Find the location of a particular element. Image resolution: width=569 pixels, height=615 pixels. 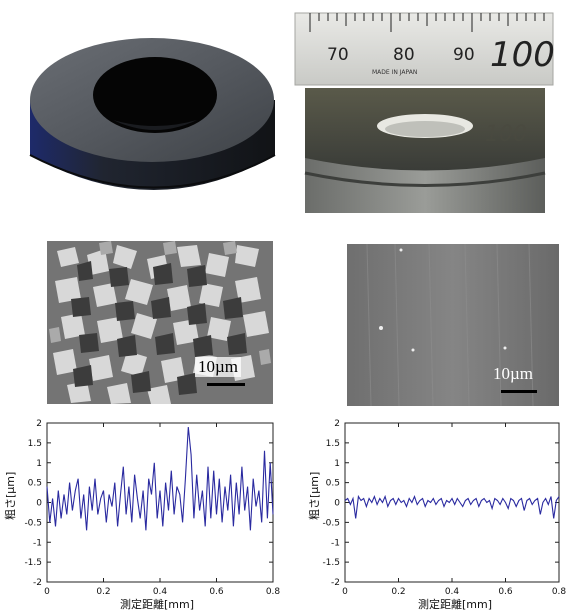

ruler-fine-print: MADE IN JAPAN is located at coordinates (394, 72).